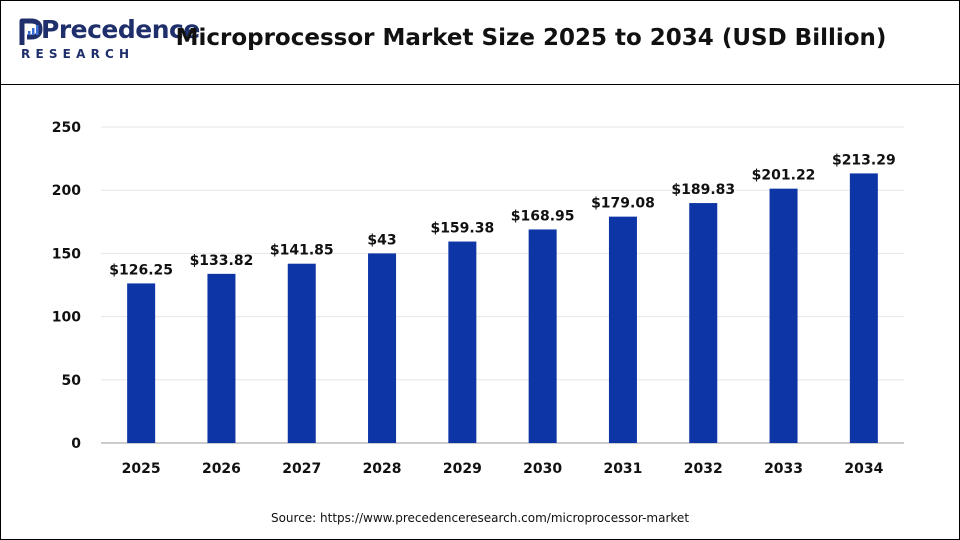  Describe the element at coordinates (120, 29) in the screenshot. I see `logo-wordmark: Precedence` at that location.